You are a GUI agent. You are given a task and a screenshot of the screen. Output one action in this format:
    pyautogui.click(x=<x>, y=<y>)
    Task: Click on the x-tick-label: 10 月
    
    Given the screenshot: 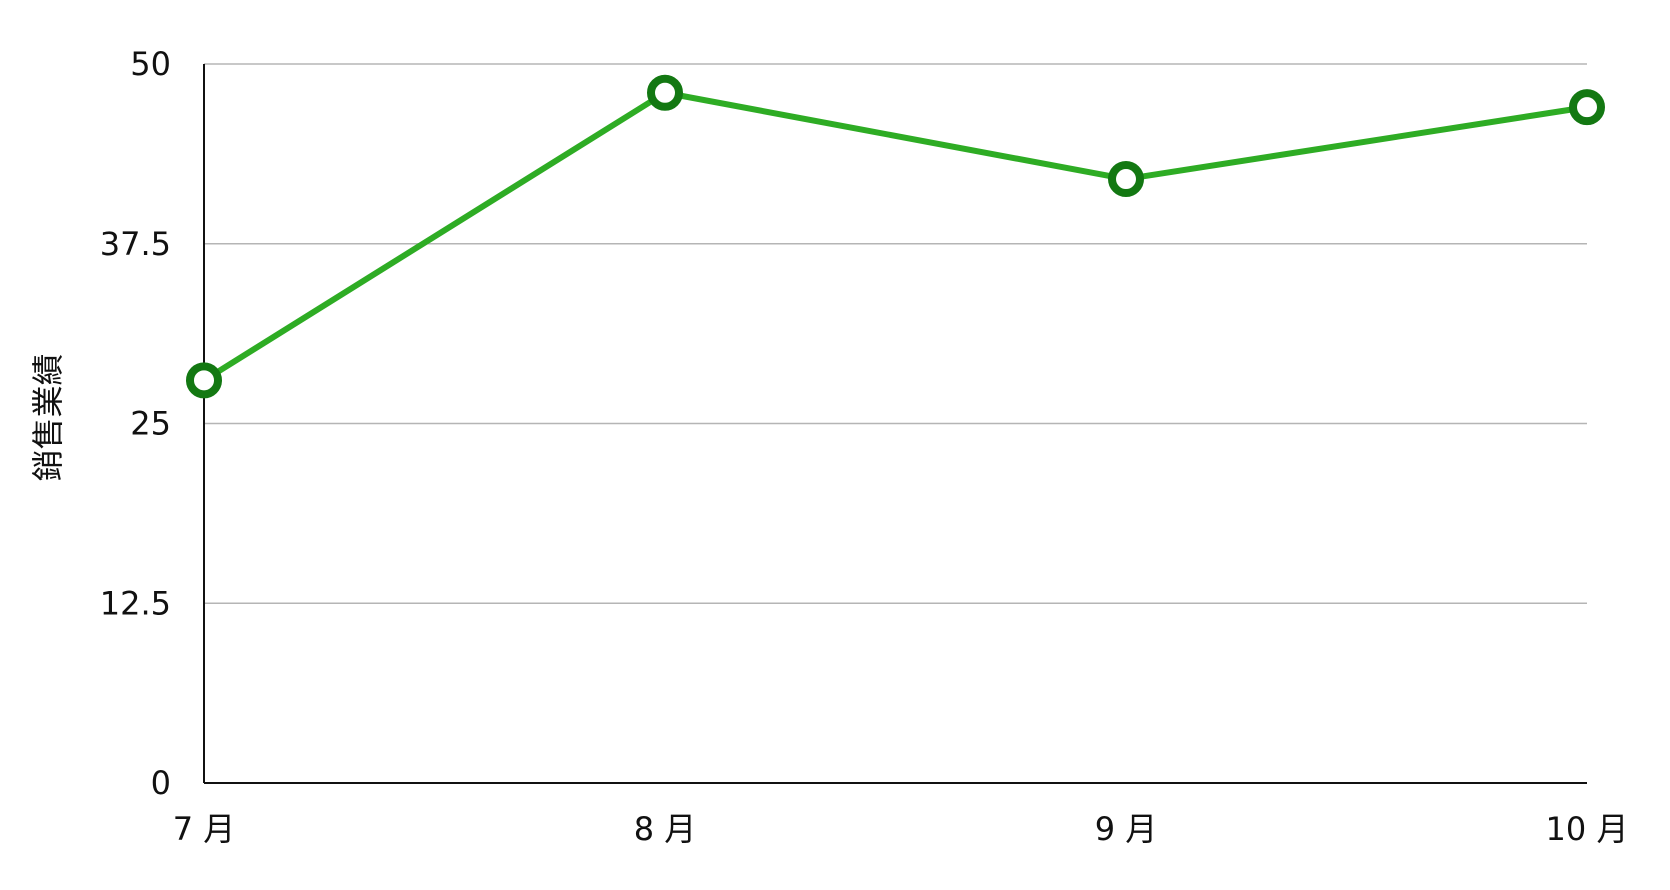 What is the action you would take?
    pyautogui.click(x=1587, y=829)
    